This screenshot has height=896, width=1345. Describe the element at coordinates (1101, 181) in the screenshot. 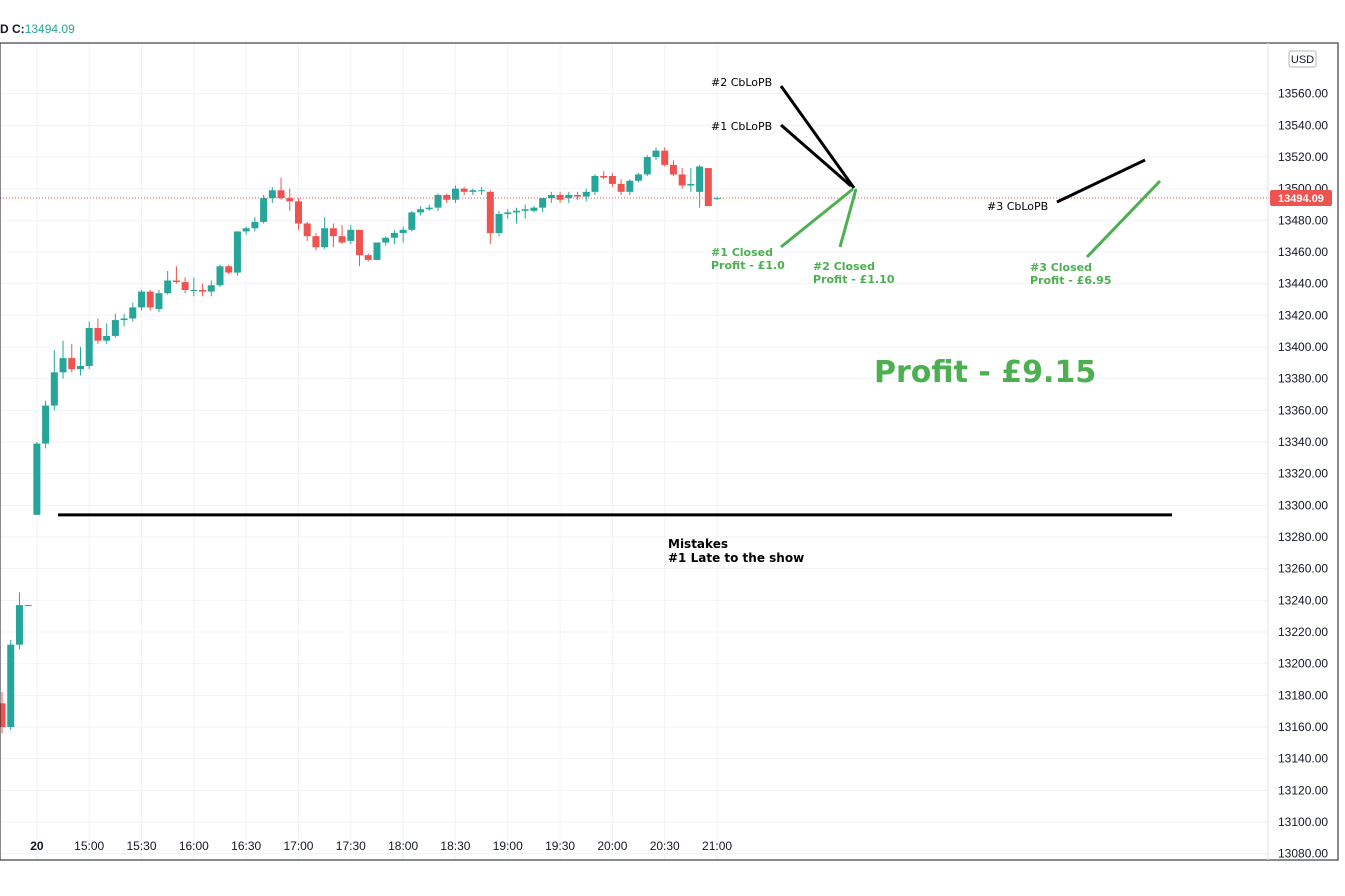

I see `entry-3-trendline` at that location.